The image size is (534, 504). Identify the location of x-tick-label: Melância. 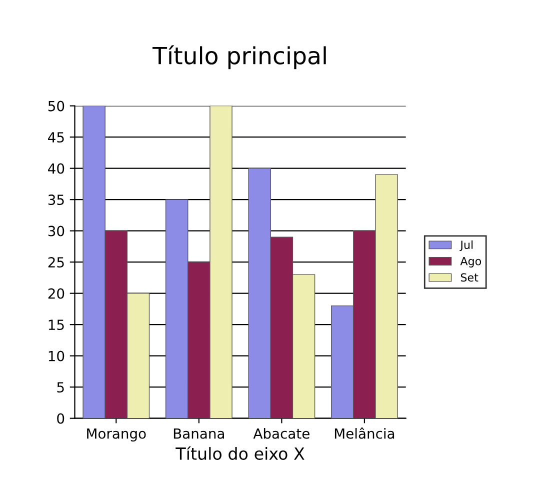
(364, 433).